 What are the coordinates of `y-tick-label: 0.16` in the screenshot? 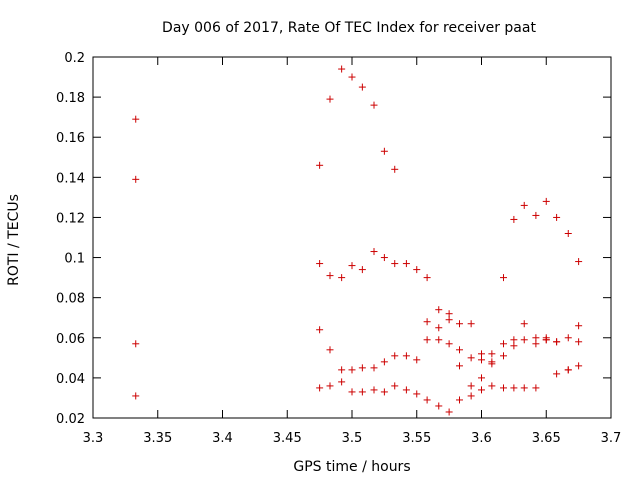 It's located at (70, 138).